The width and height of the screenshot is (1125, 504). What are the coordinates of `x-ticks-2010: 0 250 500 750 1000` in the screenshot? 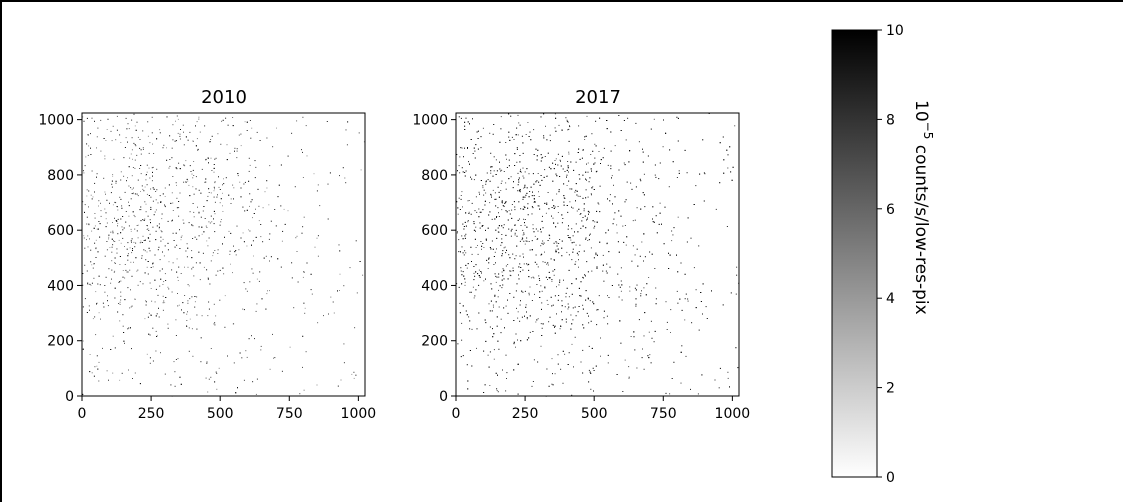 It's located at (227, 409).